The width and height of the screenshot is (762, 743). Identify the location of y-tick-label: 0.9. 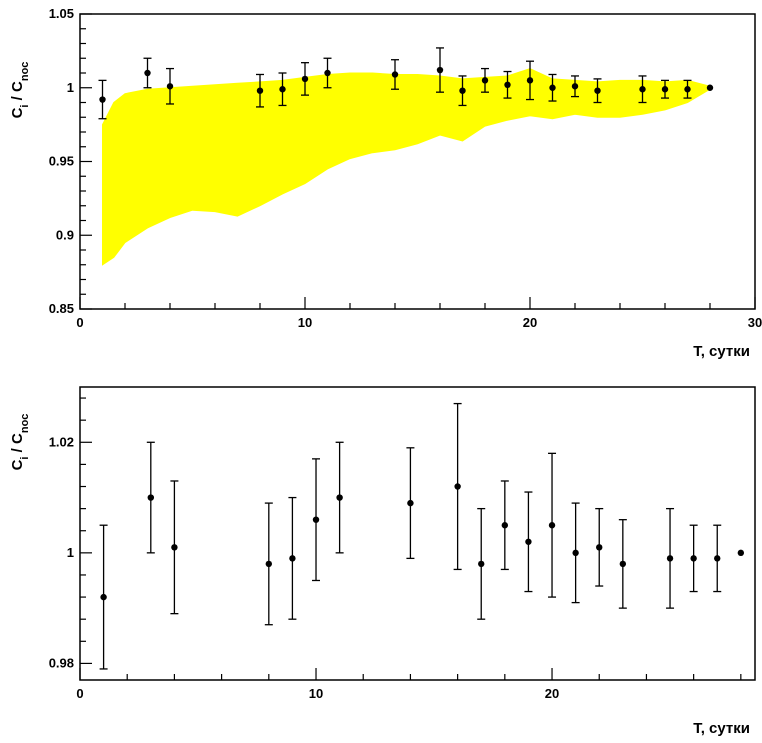
(65, 234).